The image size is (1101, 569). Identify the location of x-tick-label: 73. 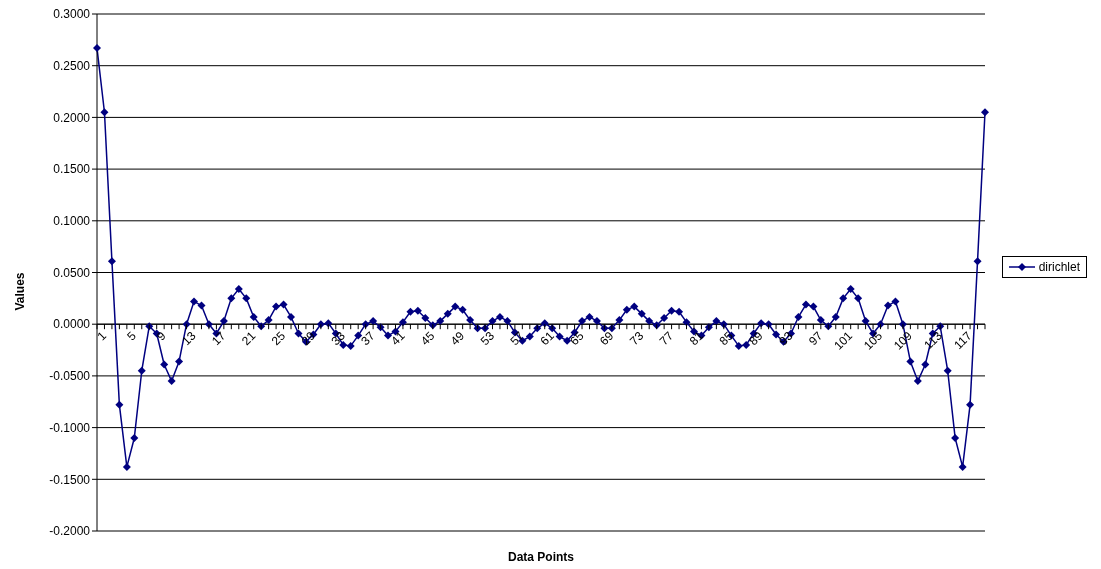
(636, 338).